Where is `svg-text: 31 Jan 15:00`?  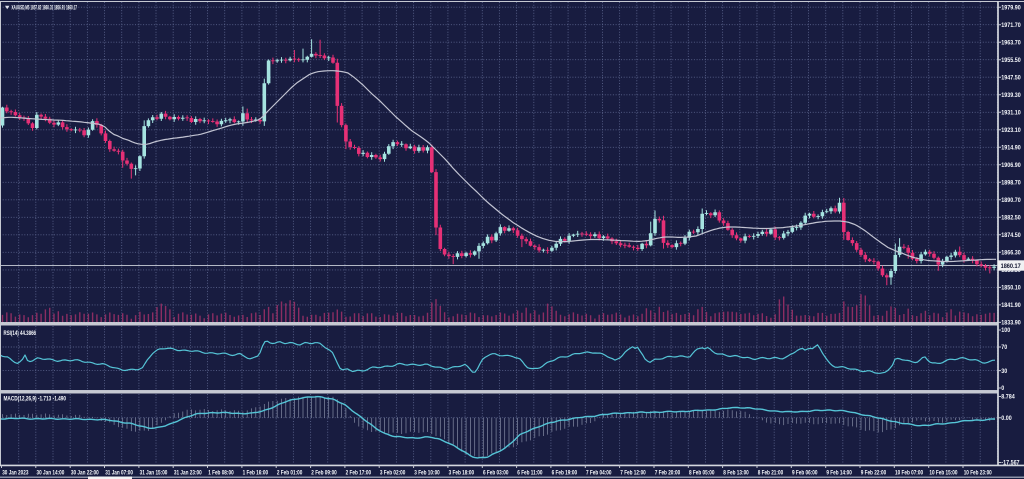 svg-text: 31 Jan 15:00 is located at coordinates (154, 473).